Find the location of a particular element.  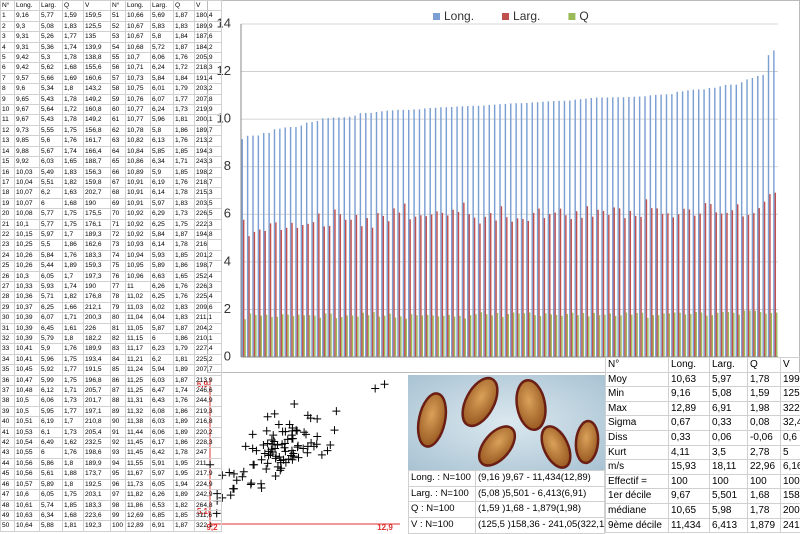

data-cell: 10,41 is located at coordinates (27, 359).